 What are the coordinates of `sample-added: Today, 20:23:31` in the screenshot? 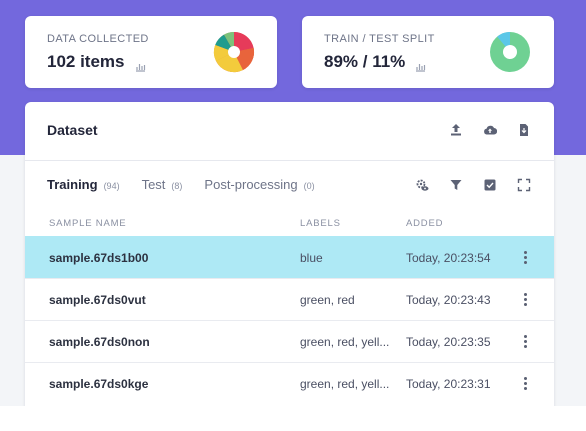 It's located at (448, 384).